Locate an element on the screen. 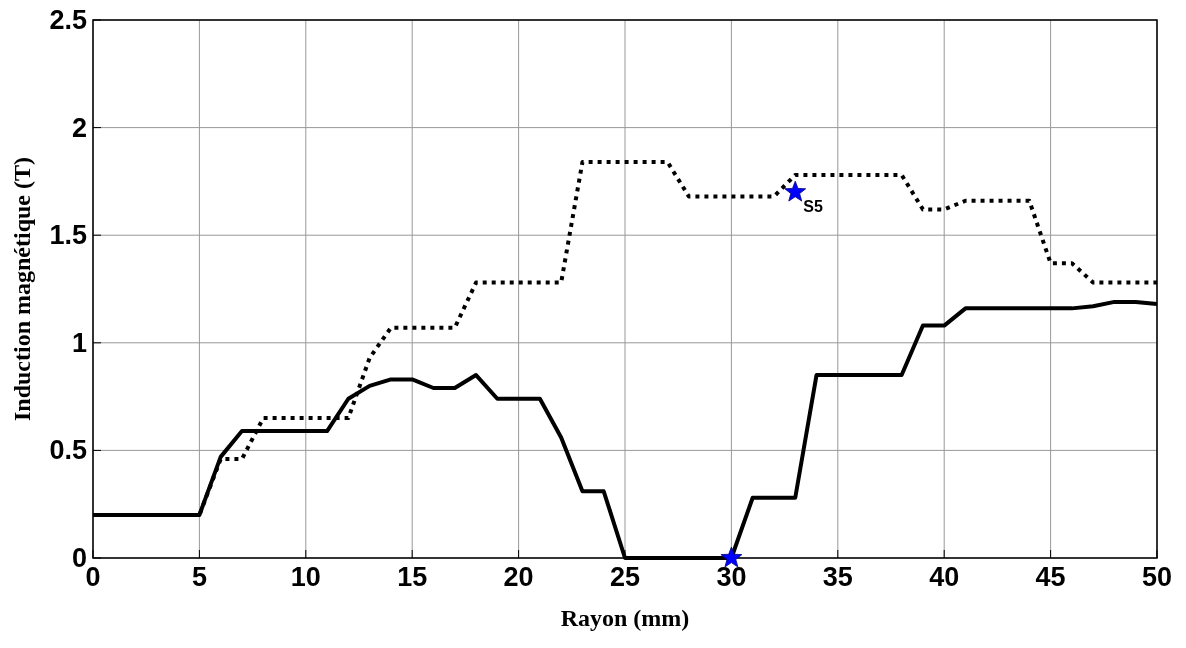 This screenshot has width=1186, height=648. x-tick-label: 45 is located at coordinates (1050, 577).